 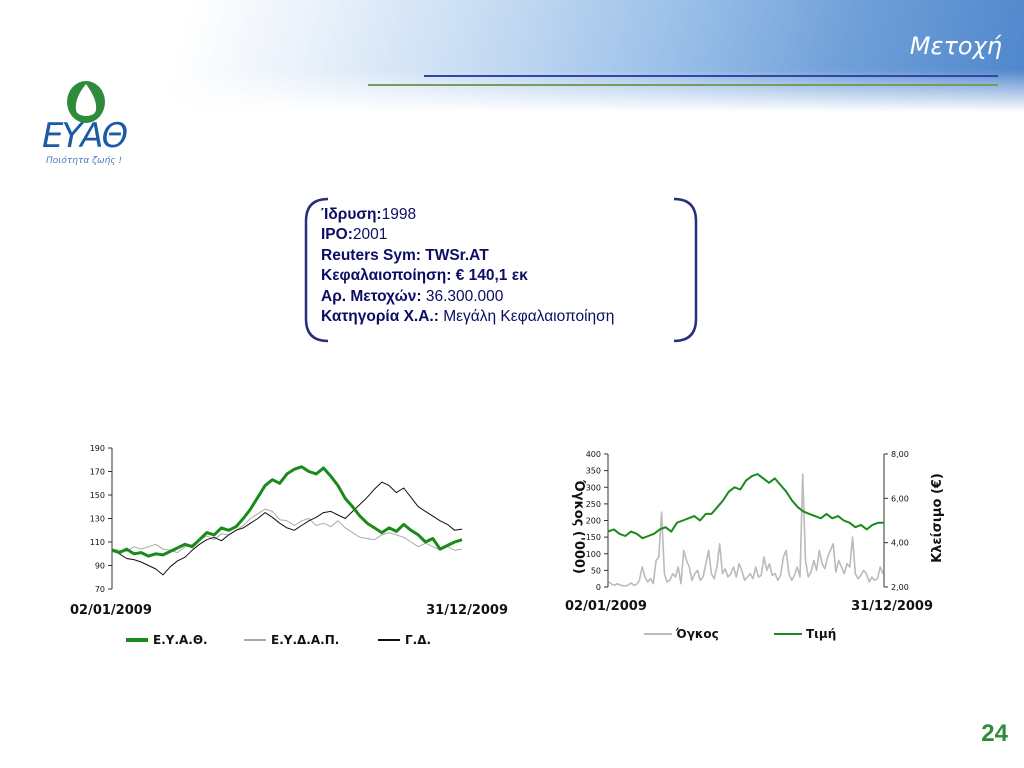 What do you see at coordinates (900, 454) in the screenshot?
I see `price-tick-label: 8,00` at bounding box center [900, 454].